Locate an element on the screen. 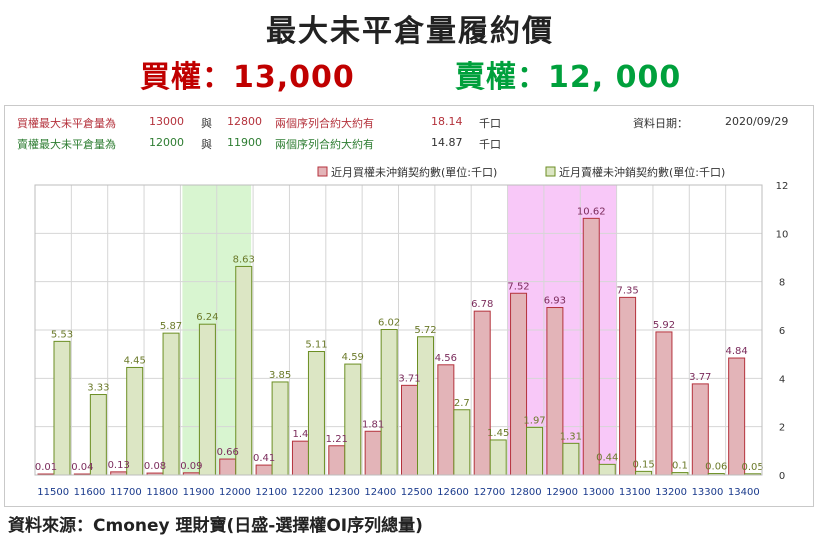  y-tick-label: 6 is located at coordinates (782, 331).